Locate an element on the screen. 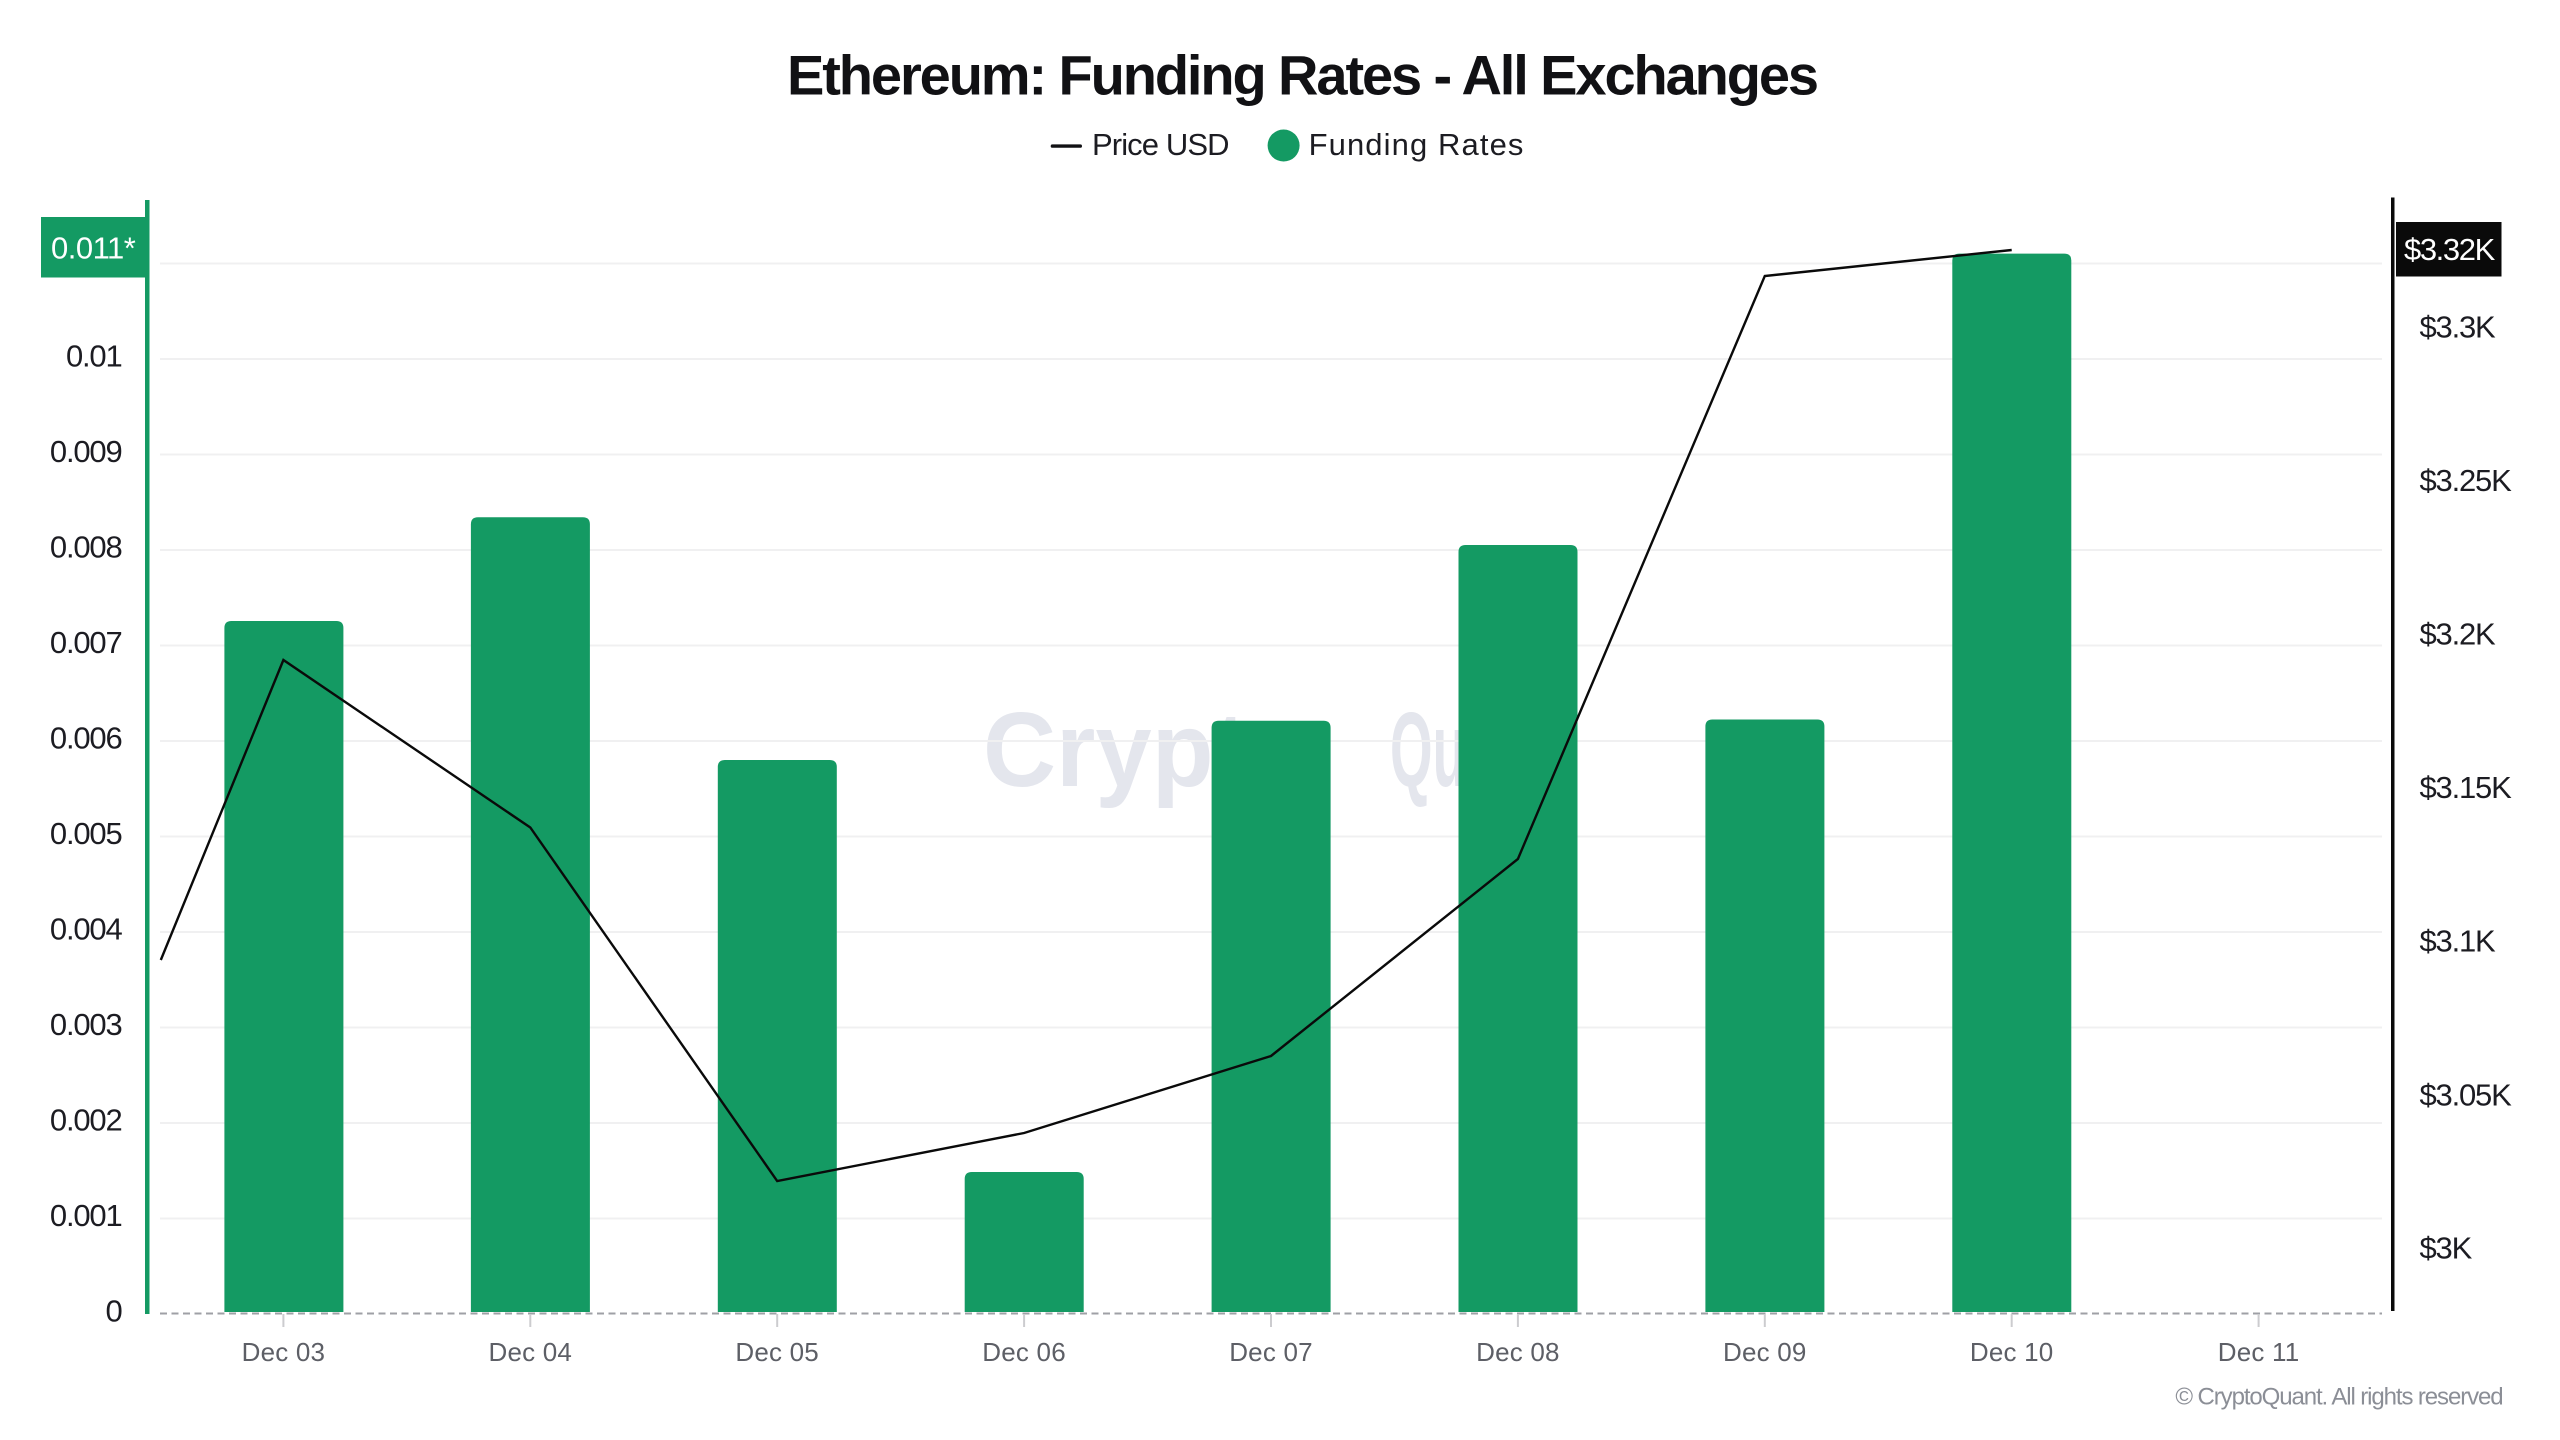  svg-text: Dec 08 is located at coordinates (1518, 1352).